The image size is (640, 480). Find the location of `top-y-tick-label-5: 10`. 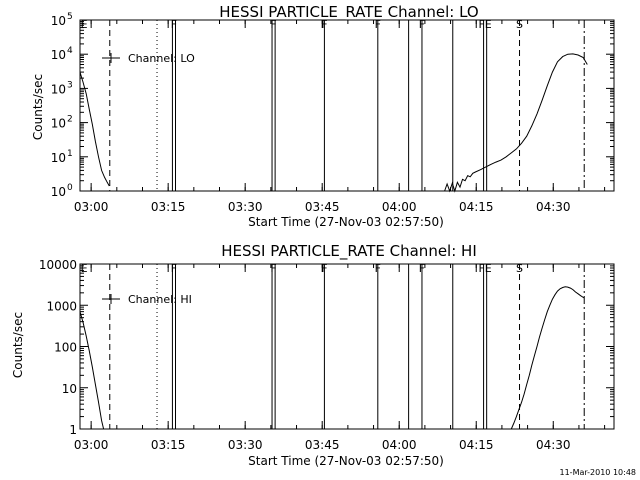

top-y-tick-label-5: 10 is located at coordinates (58, 21).